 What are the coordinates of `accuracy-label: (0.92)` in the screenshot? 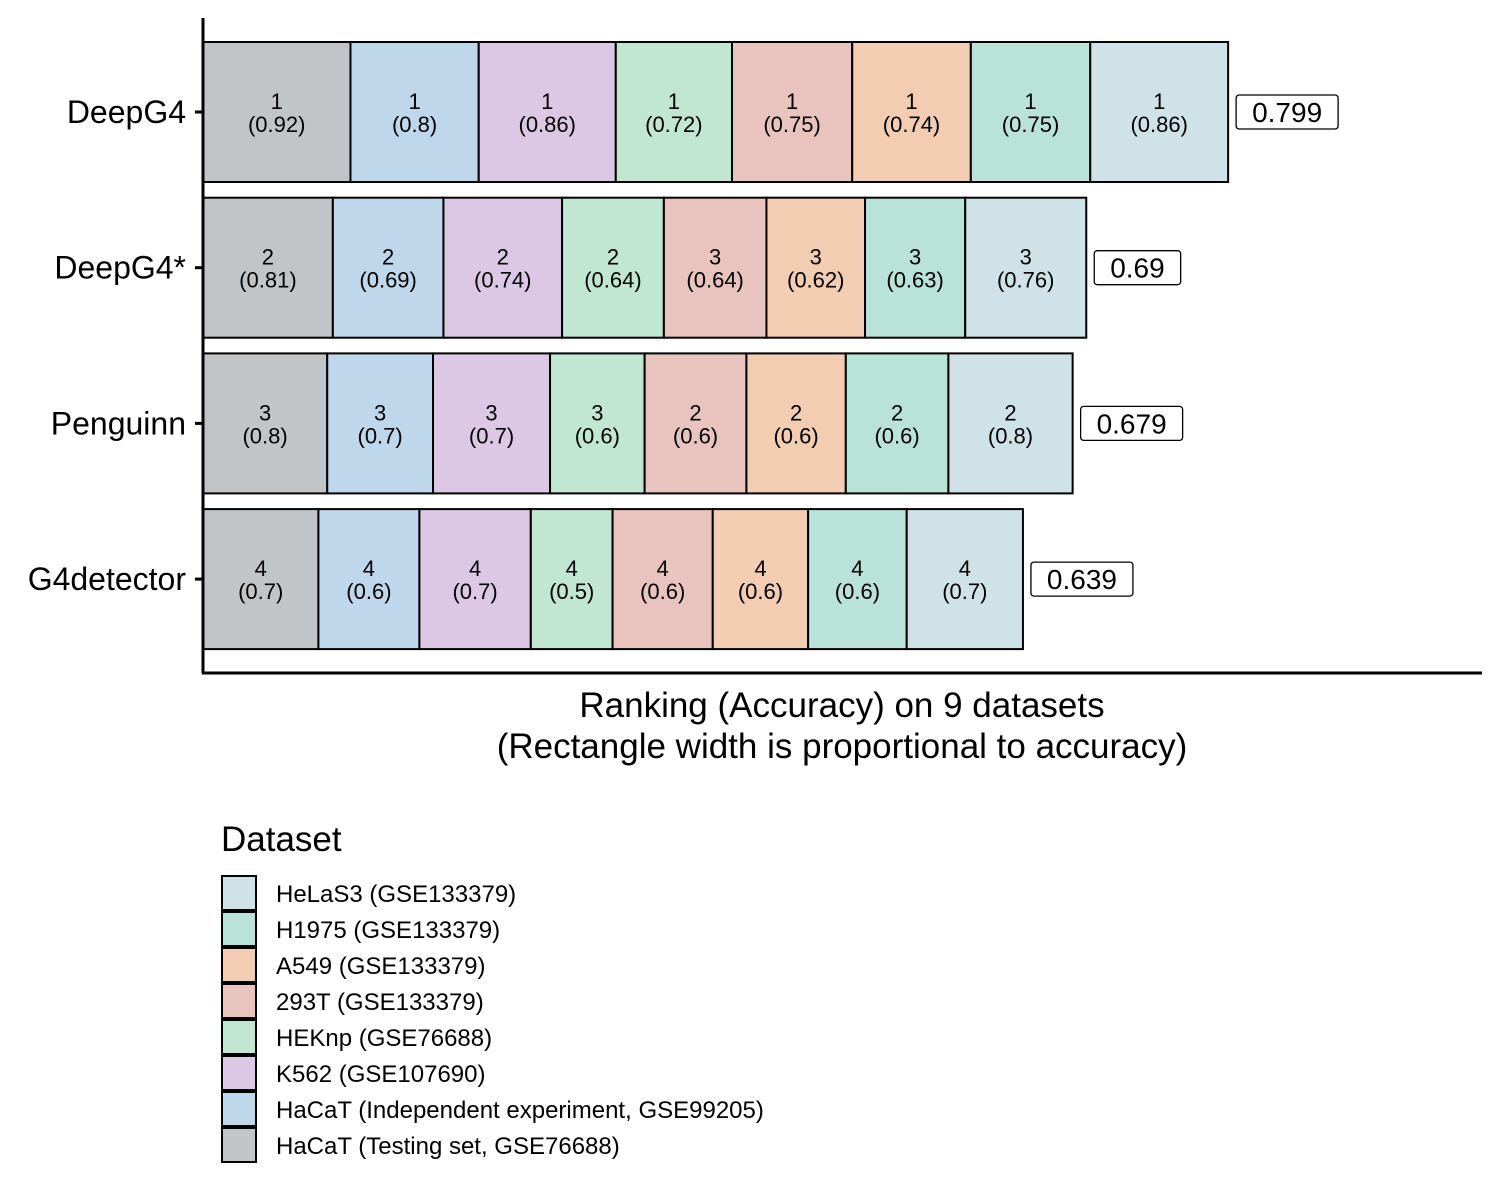 It's located at (276, 124).